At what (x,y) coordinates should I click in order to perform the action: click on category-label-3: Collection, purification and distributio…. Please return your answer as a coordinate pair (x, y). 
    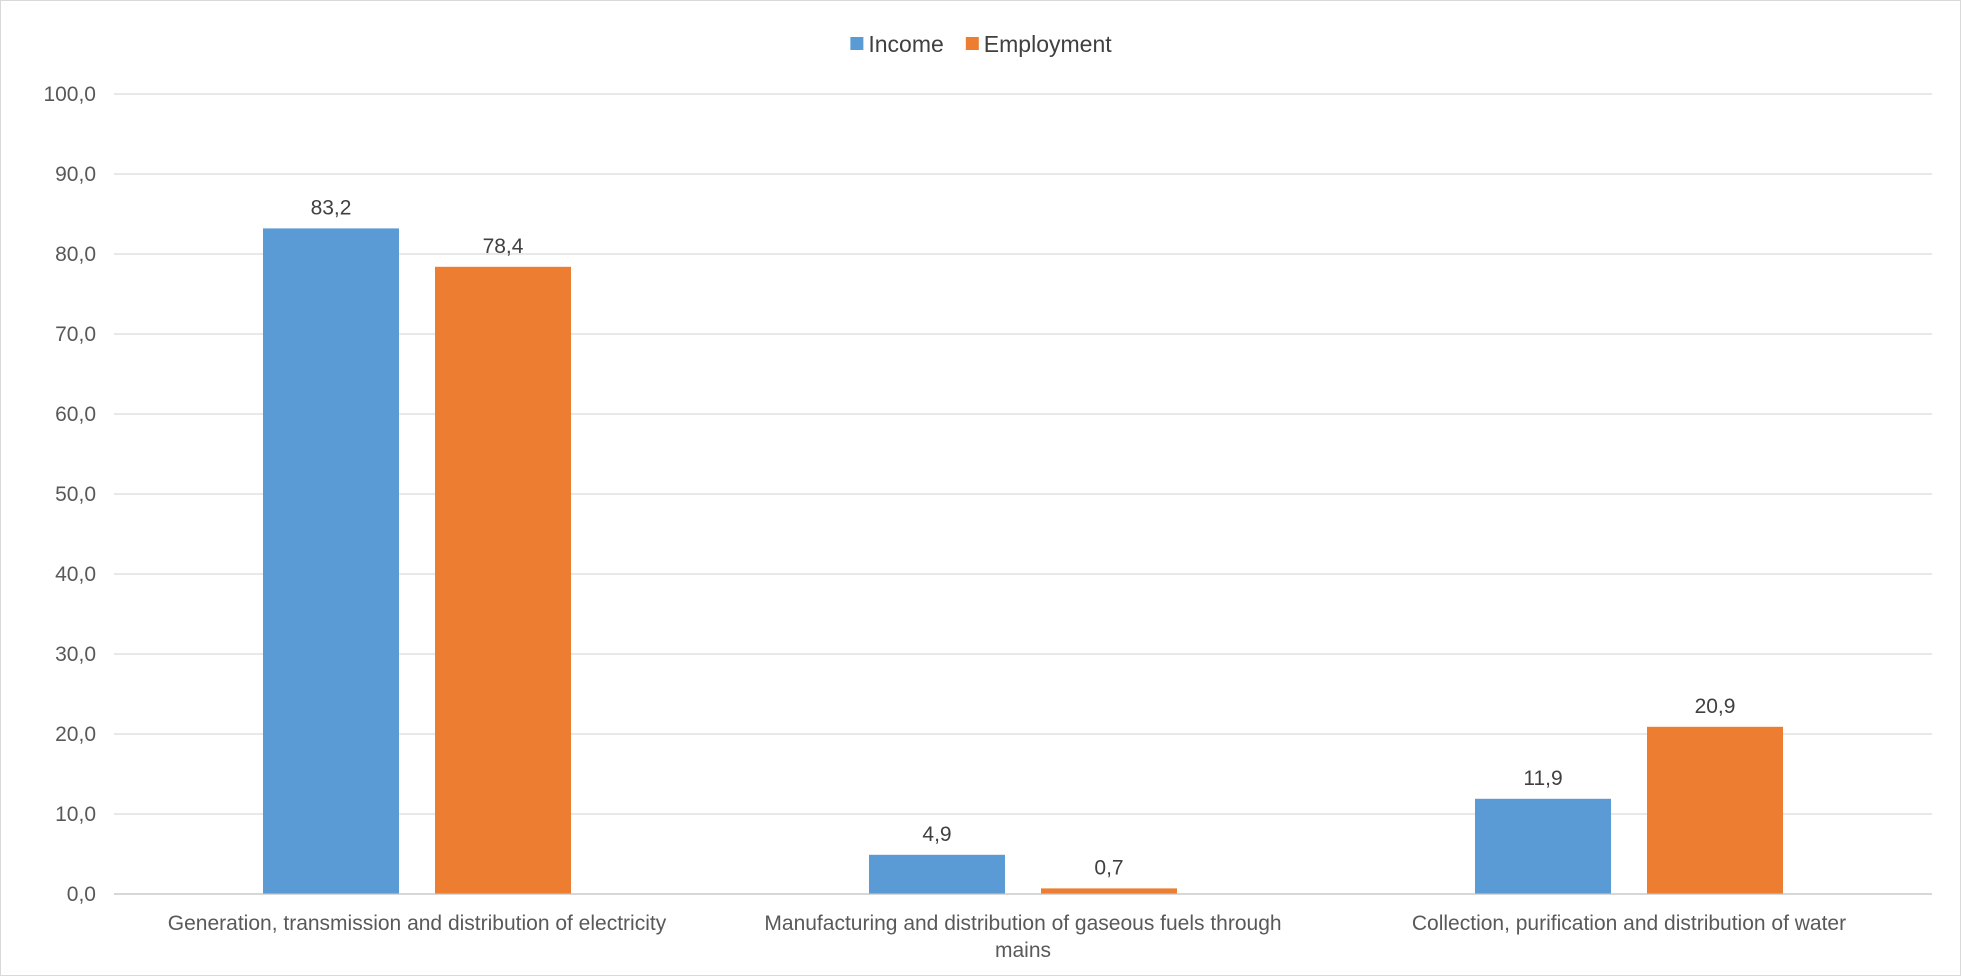
    Looking at the image, I should click on (1629, 923).